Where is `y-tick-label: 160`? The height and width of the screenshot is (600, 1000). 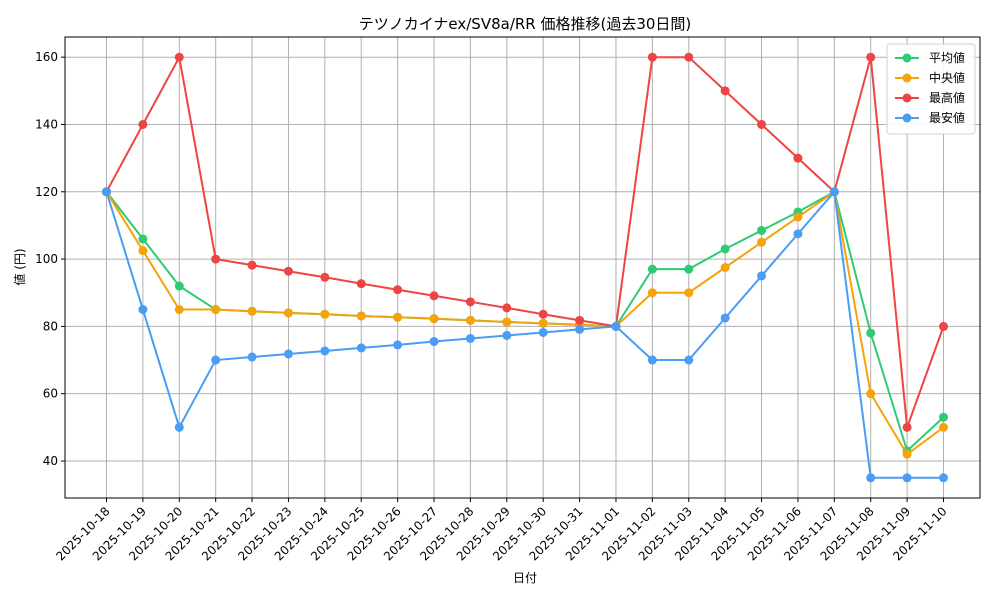
y-tick-label: 160 is located at coordinates (46, 57).